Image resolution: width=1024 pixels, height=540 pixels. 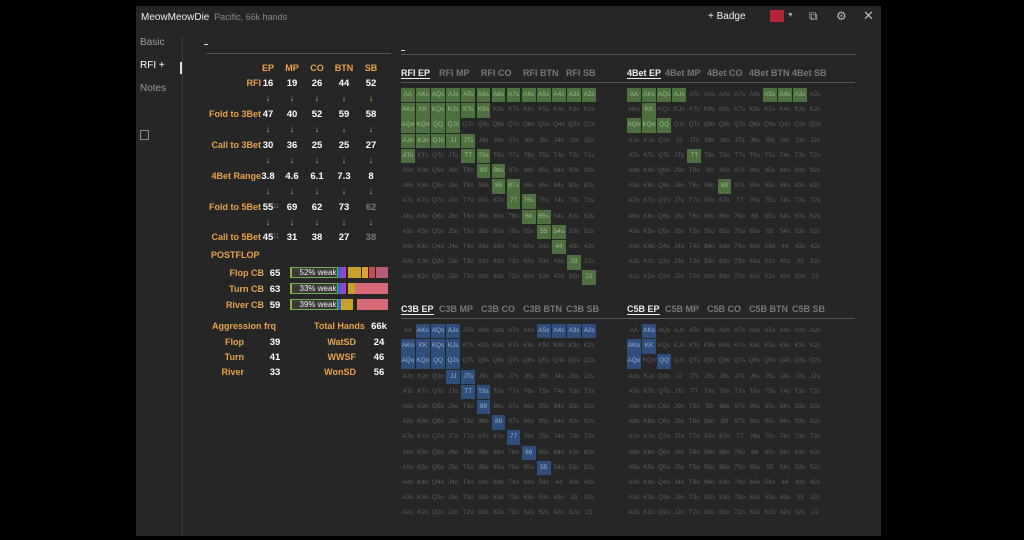 I want to click on hand-cell: 93s, so click(x=800, y=406).